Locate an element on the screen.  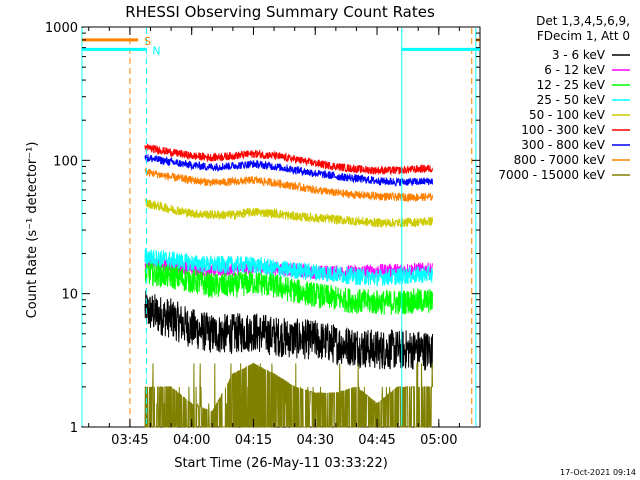
legend-label: 300 - 800 keV is located at coordinates (563, 145).